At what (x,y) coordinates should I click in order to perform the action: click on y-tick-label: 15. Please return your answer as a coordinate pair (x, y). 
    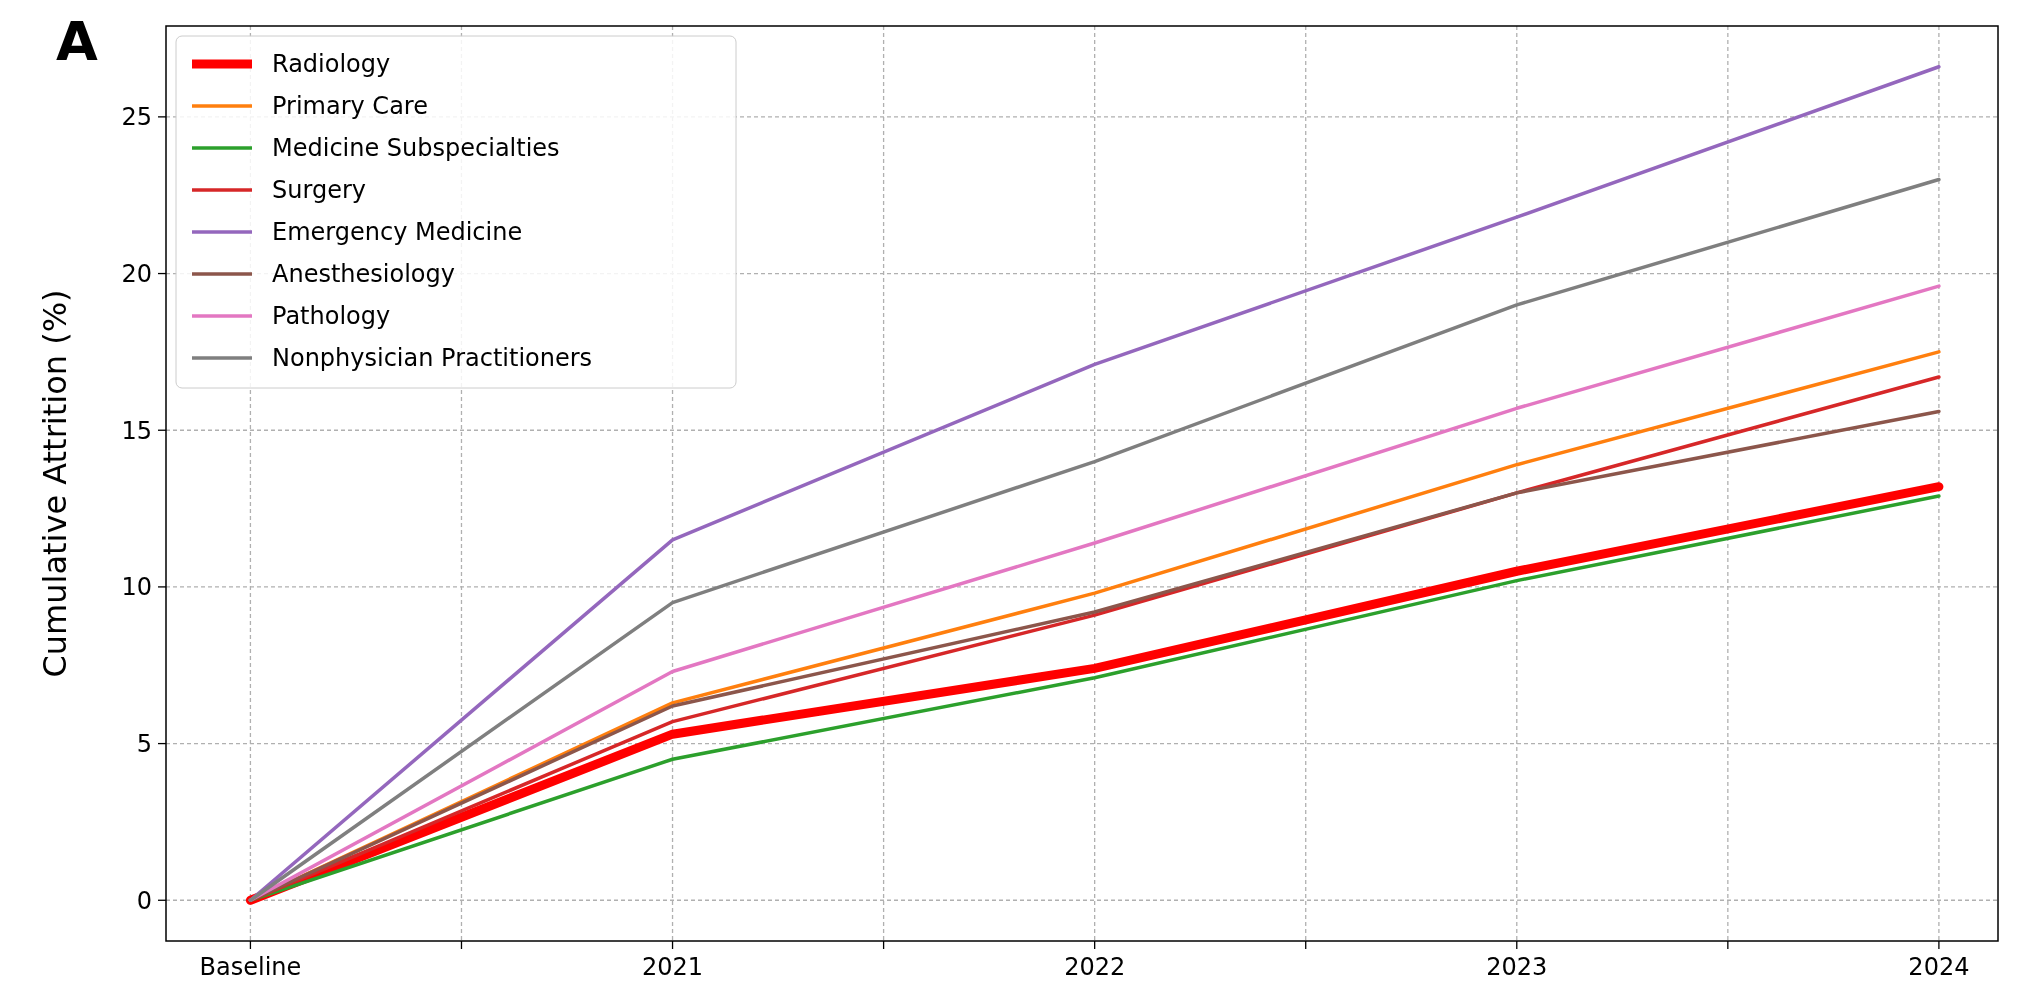
    Looking at the image, I should click on (136, 430).